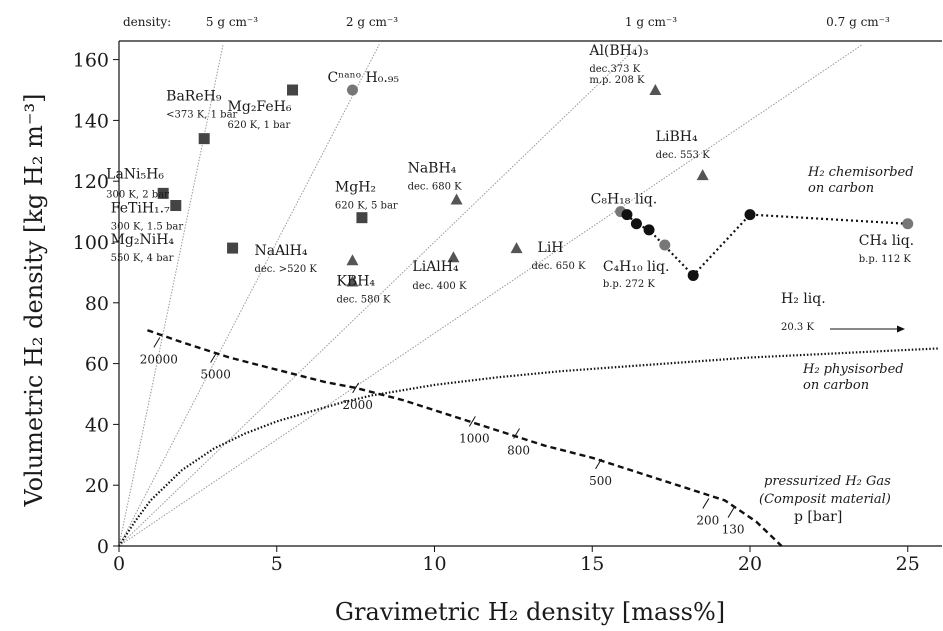  I want to click on pressurized-label: (Composit material), so click(825, 499).